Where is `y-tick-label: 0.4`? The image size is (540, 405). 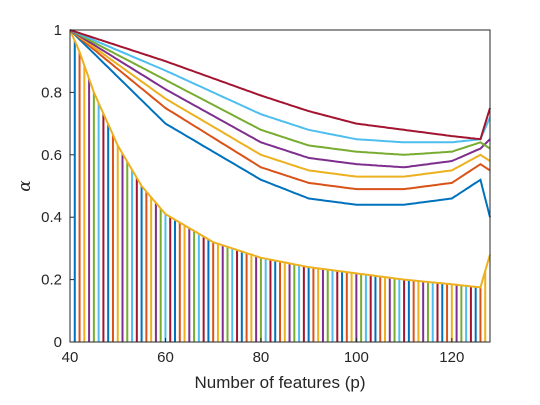
y-tick-label: 0.4 is located at coordinates (51, 217).